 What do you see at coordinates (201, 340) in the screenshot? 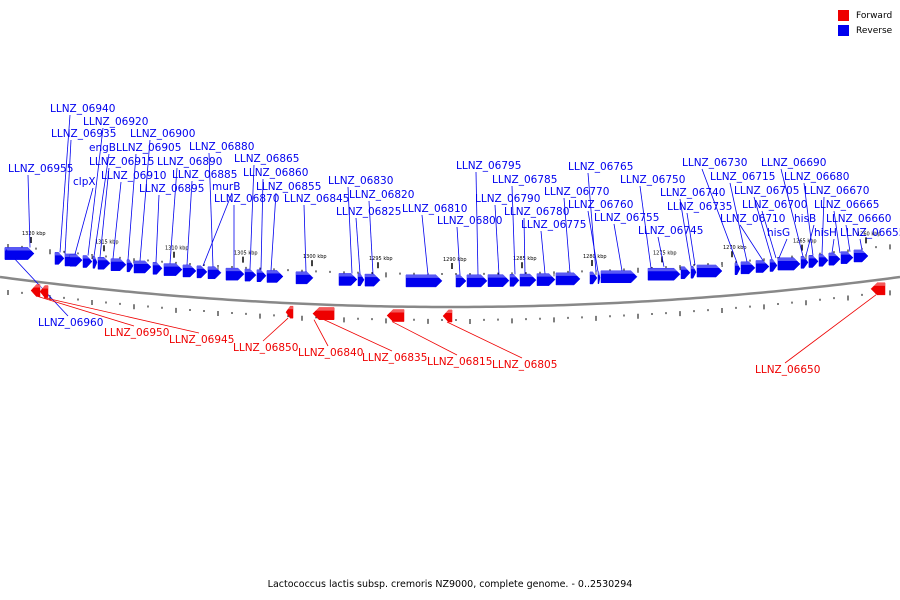
I see `gene-label-llnz-06945: LLNZ_06945` at bounding box center [201, 340].